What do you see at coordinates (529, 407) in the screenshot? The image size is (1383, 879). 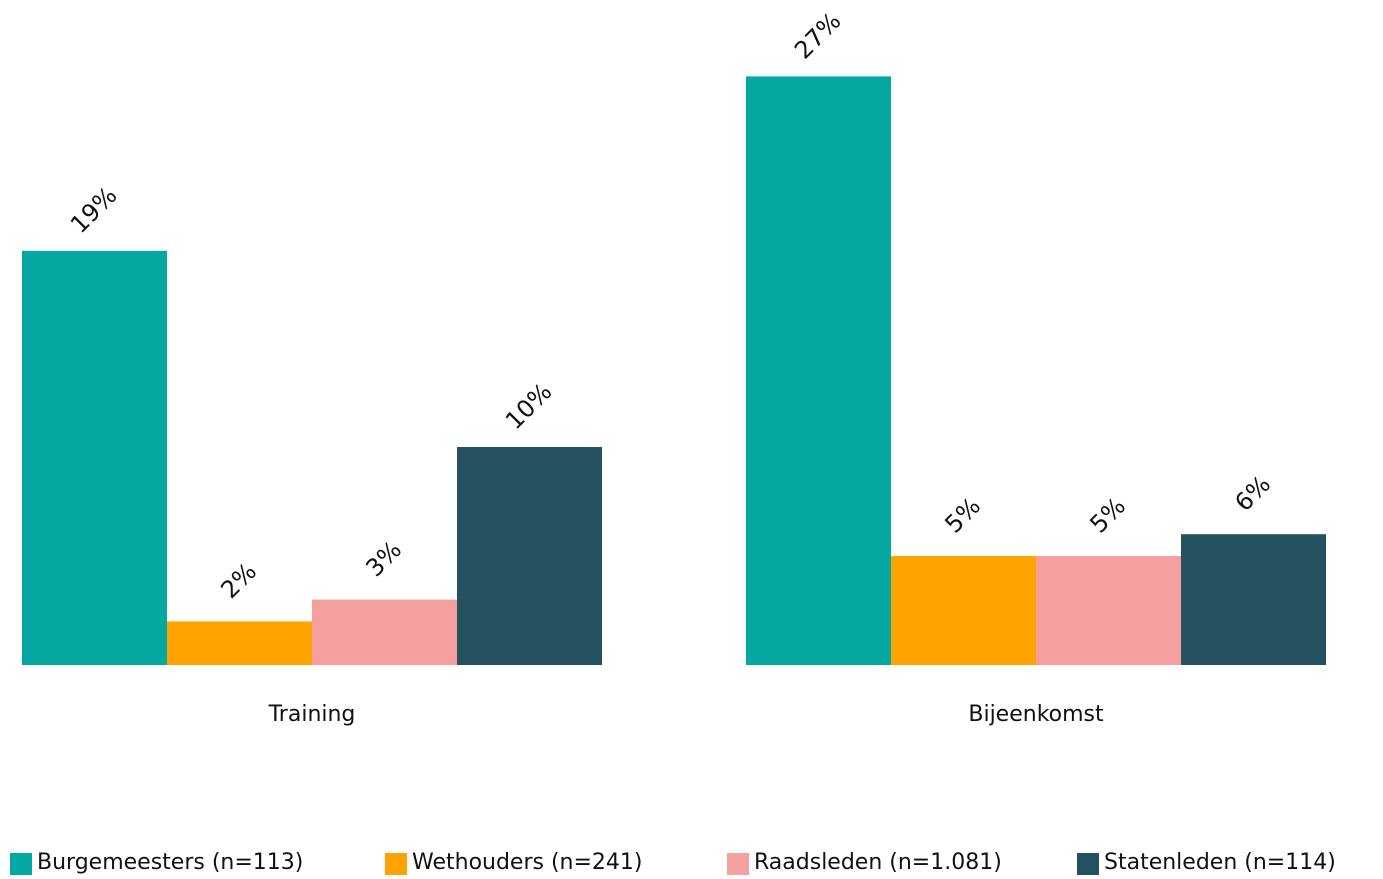 I see `value-label: 10%` at bounding box center [529, 407].